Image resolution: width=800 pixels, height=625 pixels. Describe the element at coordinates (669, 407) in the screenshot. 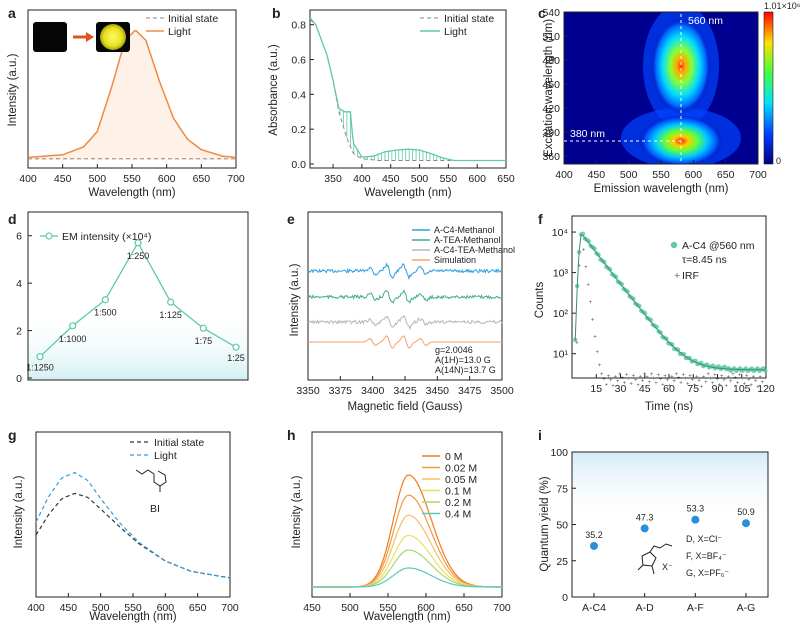

I see `x-axis-label-f: Time (ns)` at that location.